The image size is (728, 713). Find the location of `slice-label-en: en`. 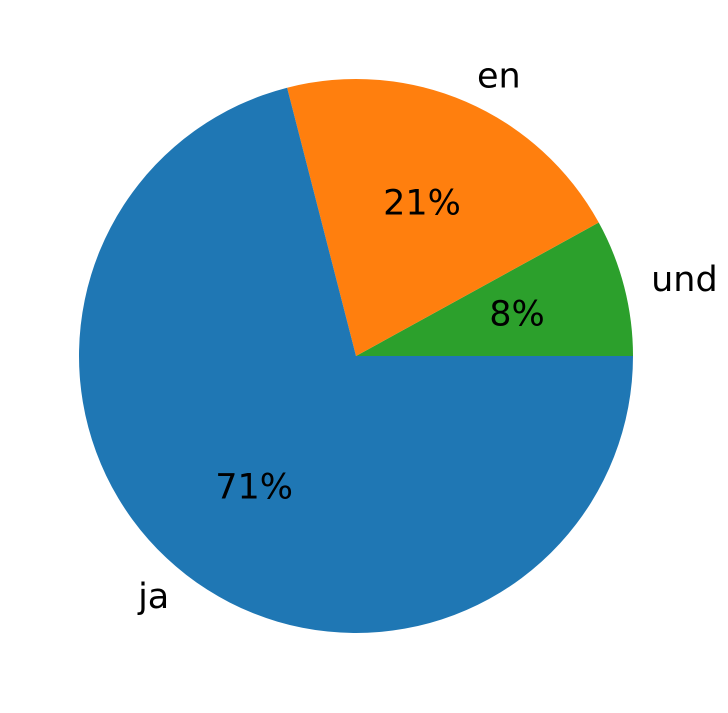

slice-label-en: en is located at coordinates (499, 76).